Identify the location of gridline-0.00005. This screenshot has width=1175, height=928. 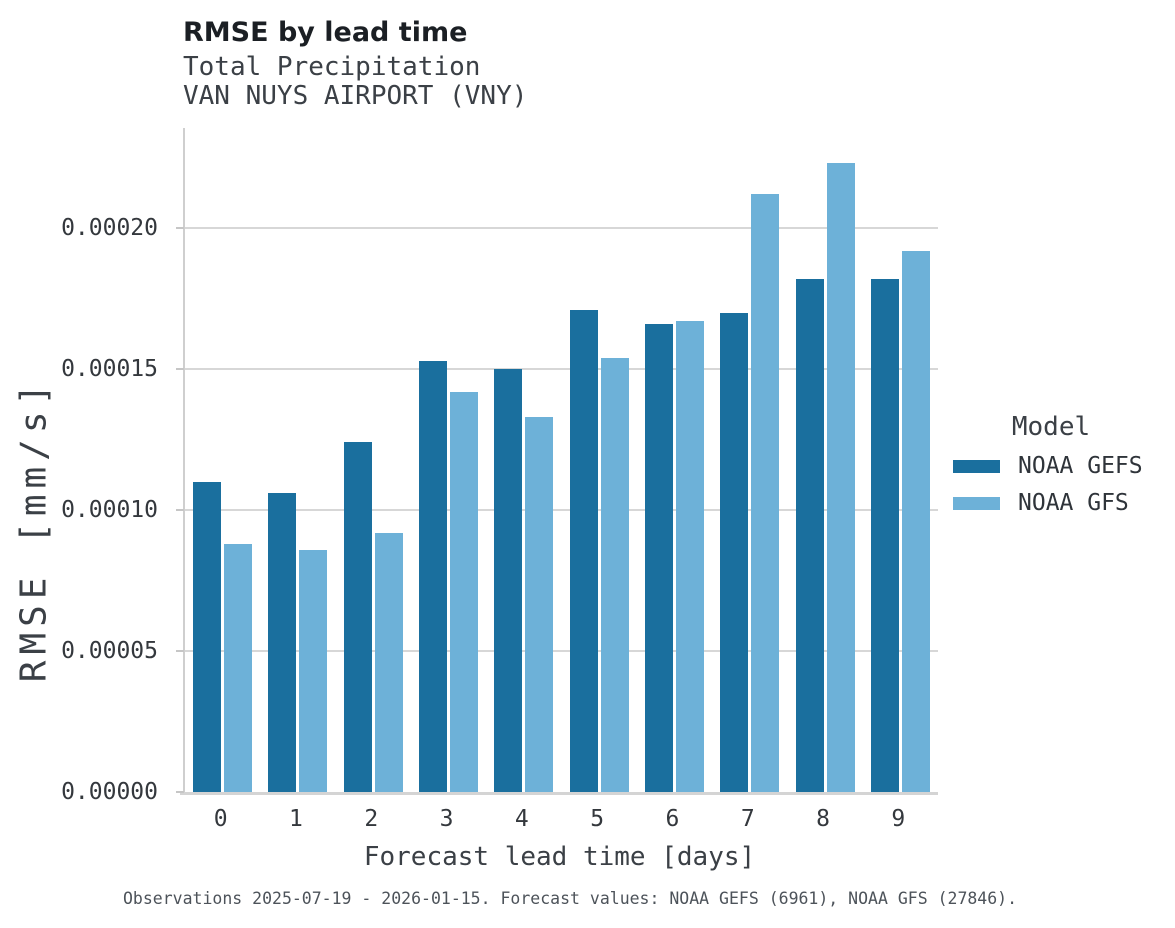
(561, 651).